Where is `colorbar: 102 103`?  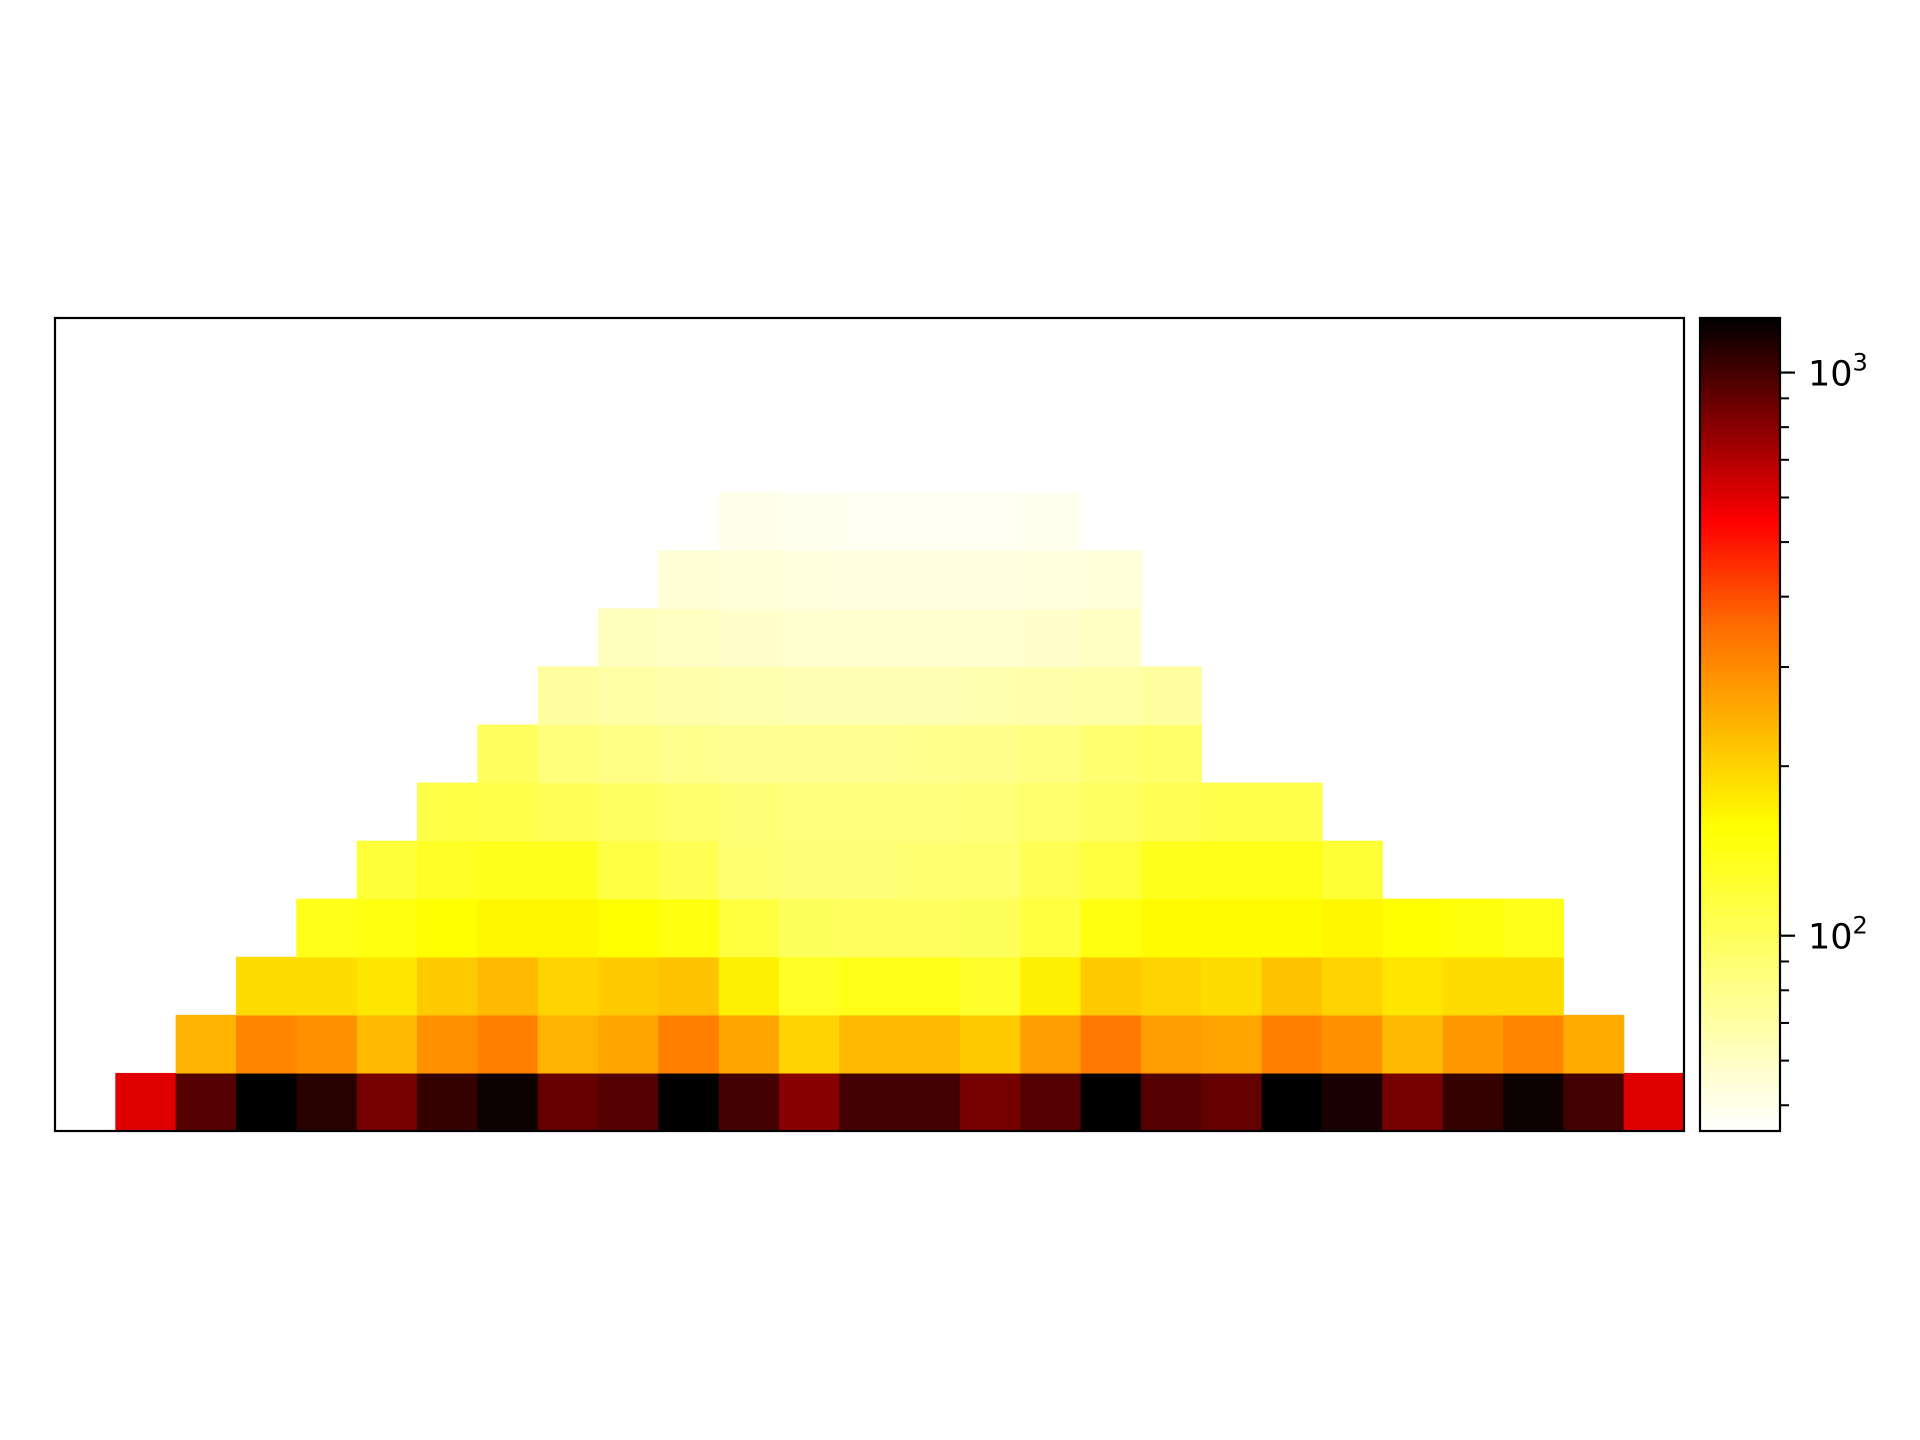
colorbar: 102 103 is located at coordinates (1783, 724).